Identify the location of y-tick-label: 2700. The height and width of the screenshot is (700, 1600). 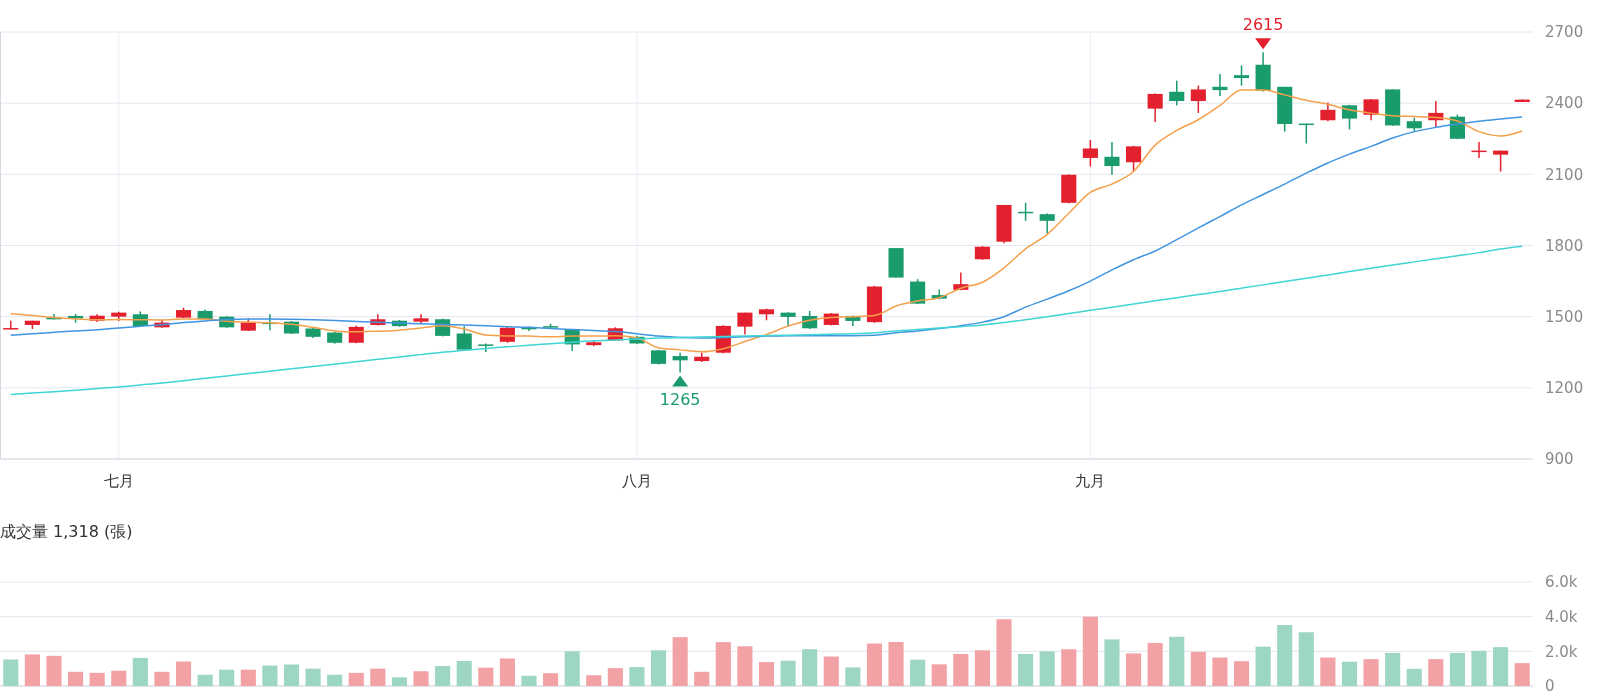
(1564, 32).